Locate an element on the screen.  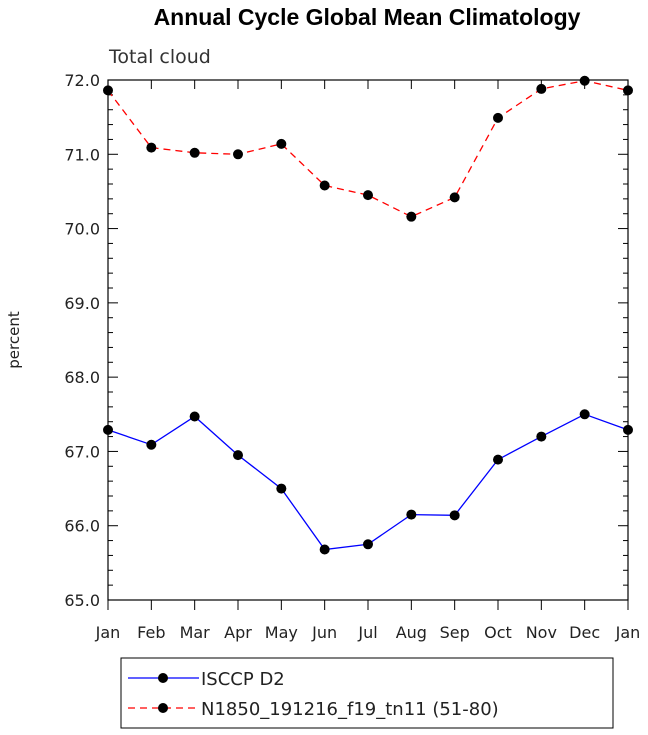
y-tick-label: 66.0 is located at coordinates (82, 526).